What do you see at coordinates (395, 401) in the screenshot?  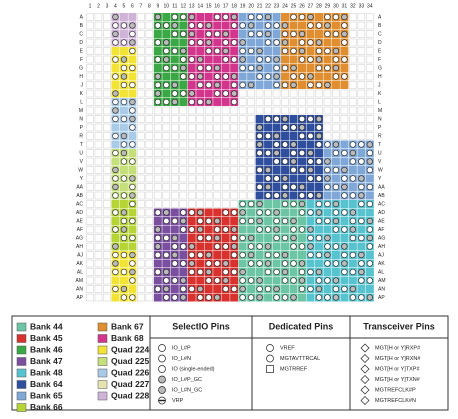 I see `legend-item: MGTREFCLK#N` at bounding box center [395, 401].